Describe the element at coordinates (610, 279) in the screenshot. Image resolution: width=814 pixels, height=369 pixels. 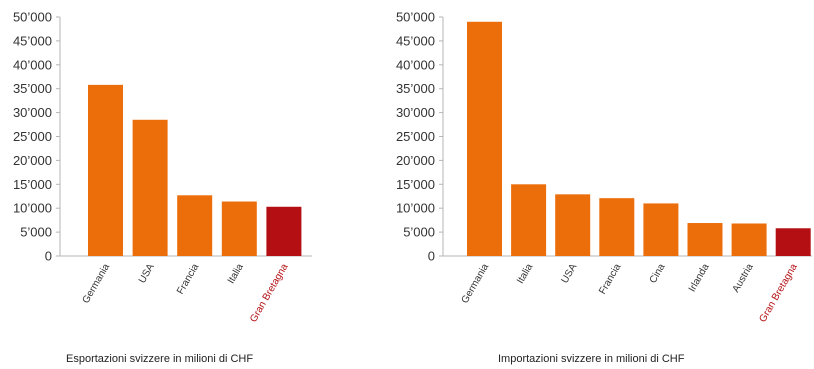
I see `import-category-label: Francia` at that location.